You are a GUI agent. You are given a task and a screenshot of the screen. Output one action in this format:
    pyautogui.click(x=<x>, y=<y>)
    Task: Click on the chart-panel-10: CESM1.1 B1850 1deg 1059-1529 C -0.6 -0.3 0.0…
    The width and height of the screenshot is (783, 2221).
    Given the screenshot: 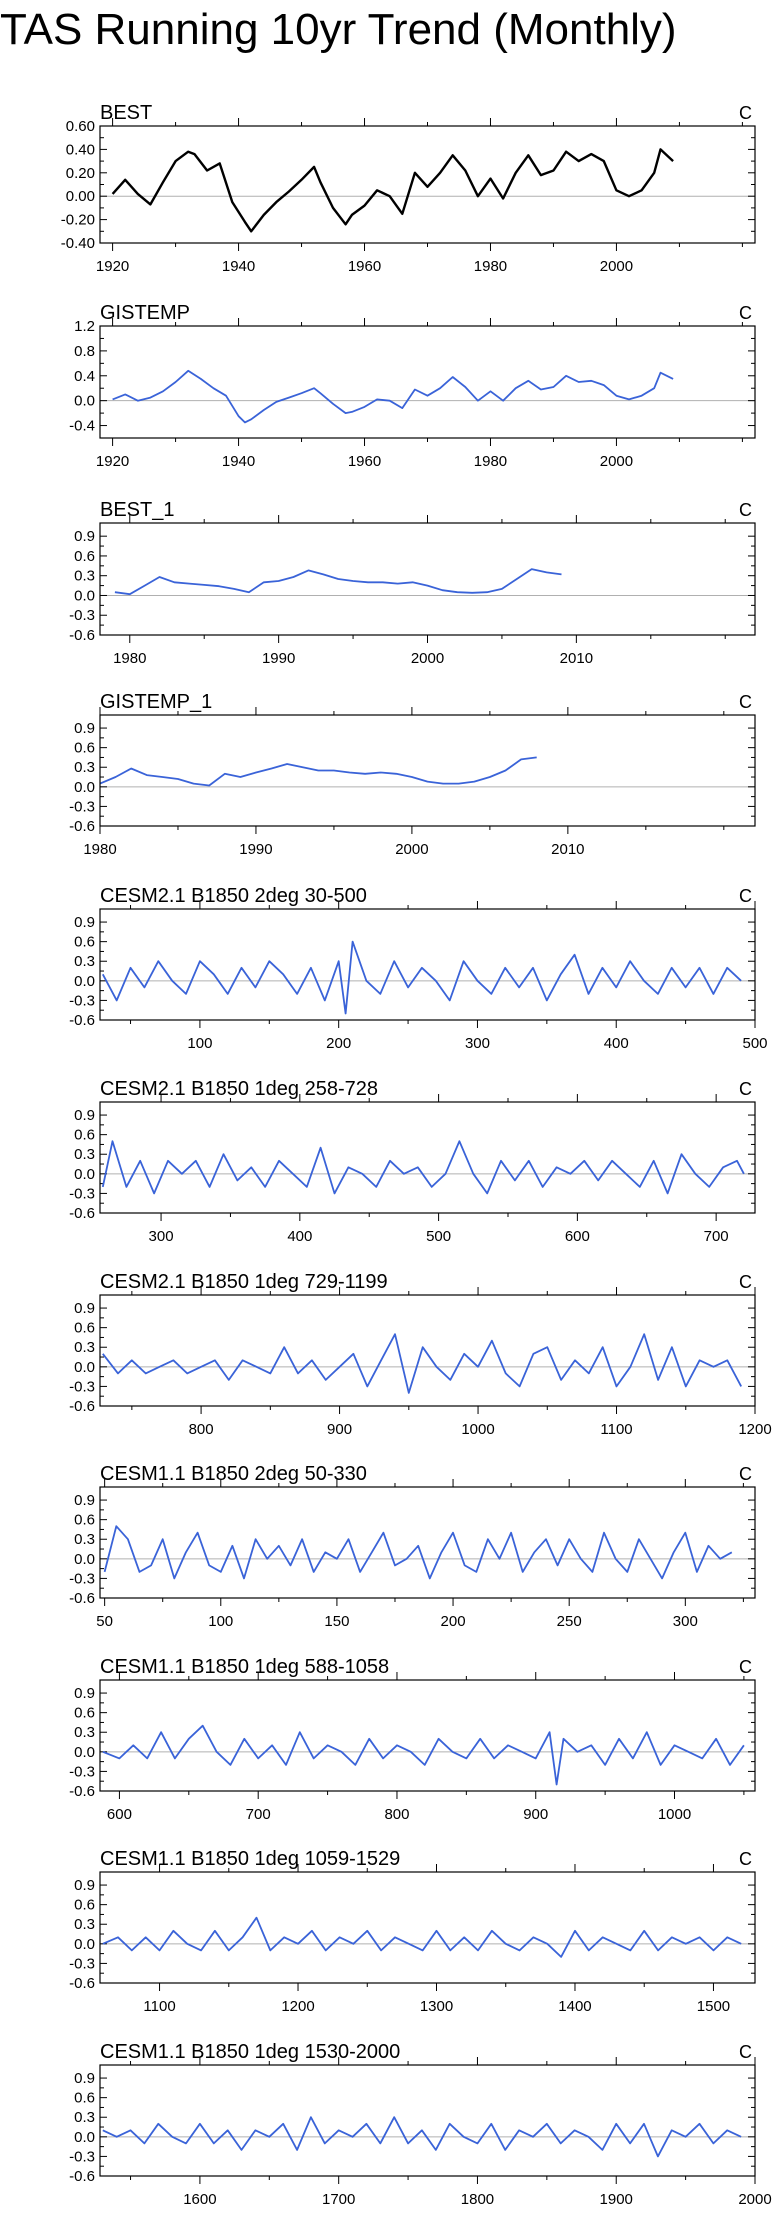 What is the action you would take?
    pyautogui.click(x=412, y=1931)
    